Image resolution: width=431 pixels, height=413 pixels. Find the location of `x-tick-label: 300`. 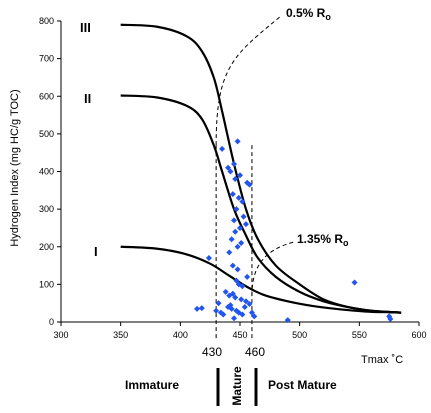

x-tick-label: 300 is located at coordinates (60, 335).